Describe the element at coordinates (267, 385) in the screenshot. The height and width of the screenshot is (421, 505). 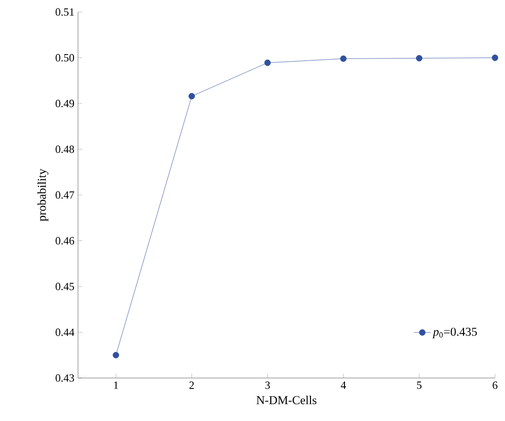
I see `x-tick-label: 3` at that location.